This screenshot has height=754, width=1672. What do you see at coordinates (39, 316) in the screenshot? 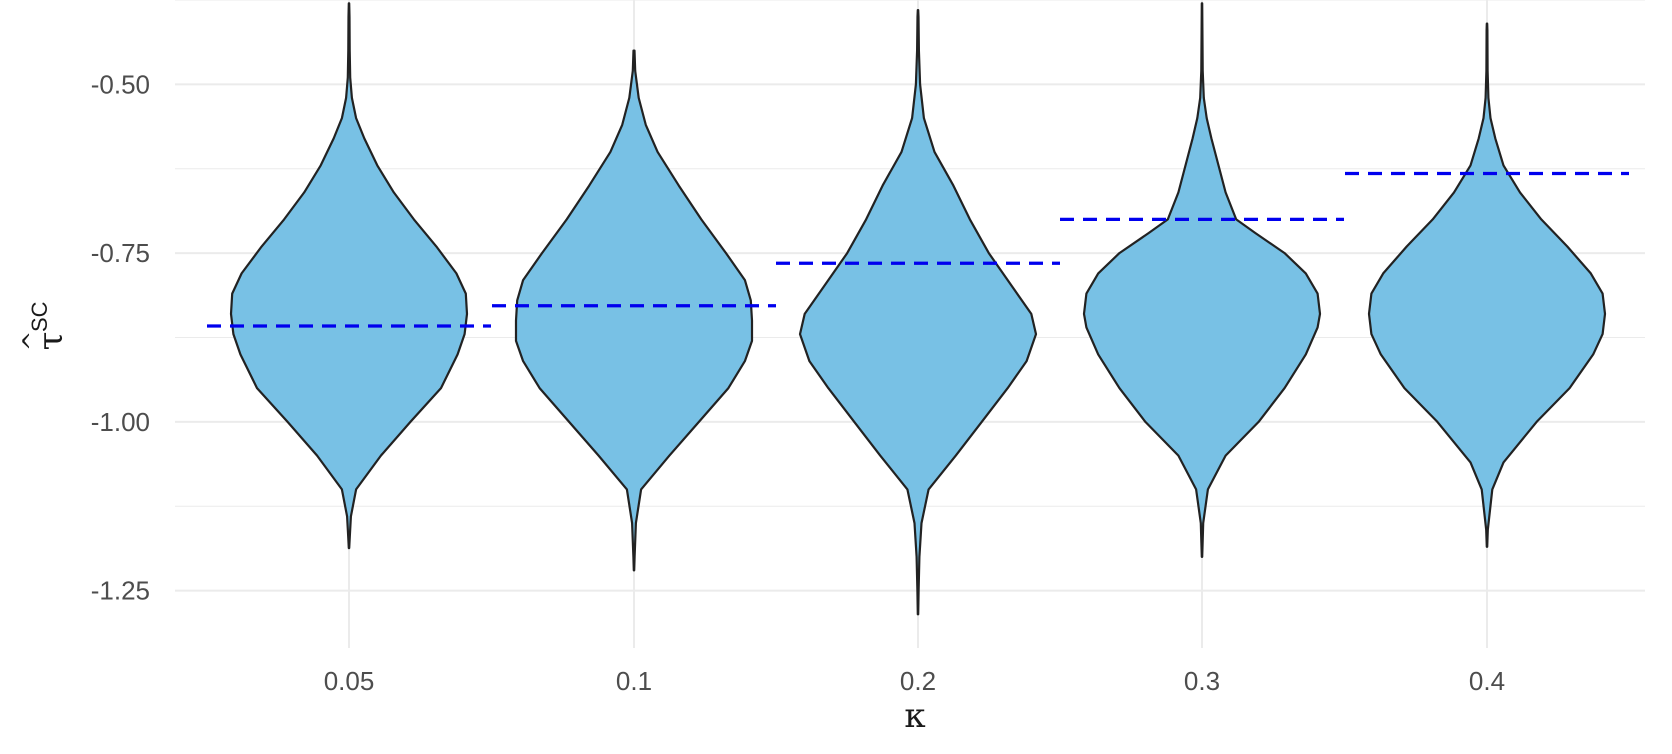
I see `y-axis-title-superscript: SC` at bounding box center [39, 316].